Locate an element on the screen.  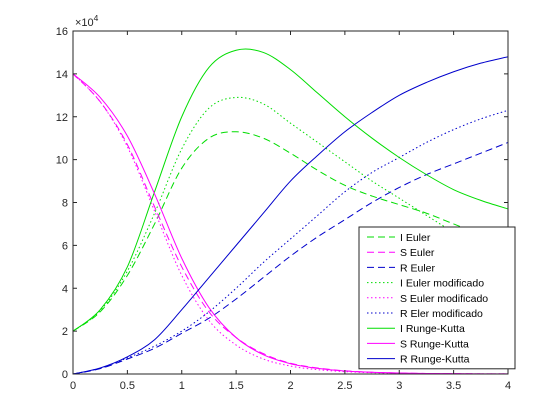
y-tick-label: 2 is located at coordinates (65, 332).